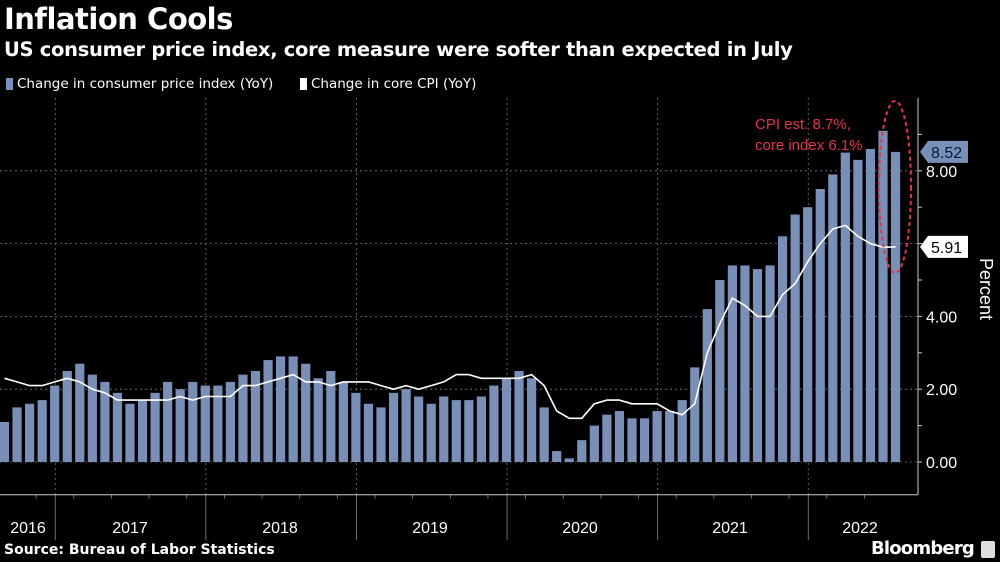  Describe the element at coordinates (860, 528) in the screenshot. I see `x-tick-label: 2022` at that location.